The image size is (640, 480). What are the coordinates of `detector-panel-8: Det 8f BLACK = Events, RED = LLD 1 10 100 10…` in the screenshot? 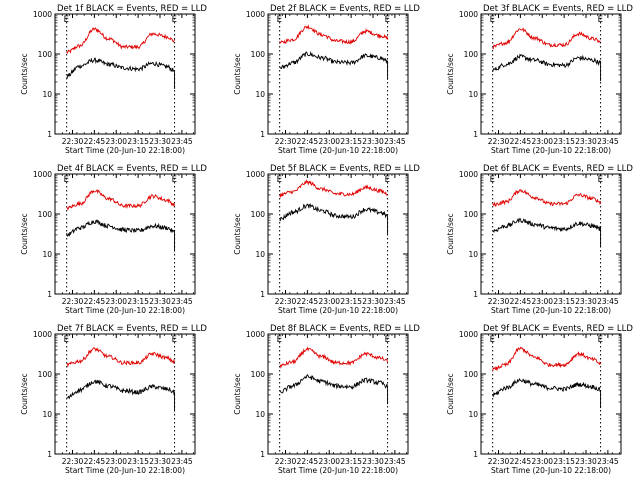 It's located at (326, 399).